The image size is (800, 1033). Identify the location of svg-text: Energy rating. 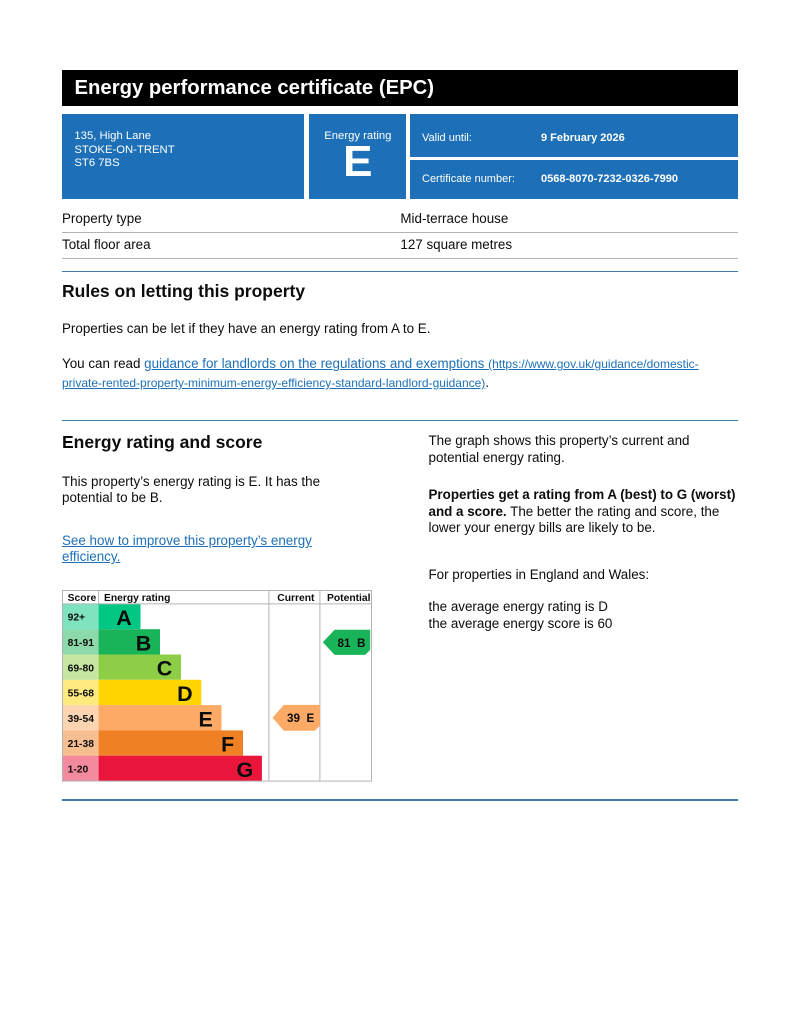
(137, 598).